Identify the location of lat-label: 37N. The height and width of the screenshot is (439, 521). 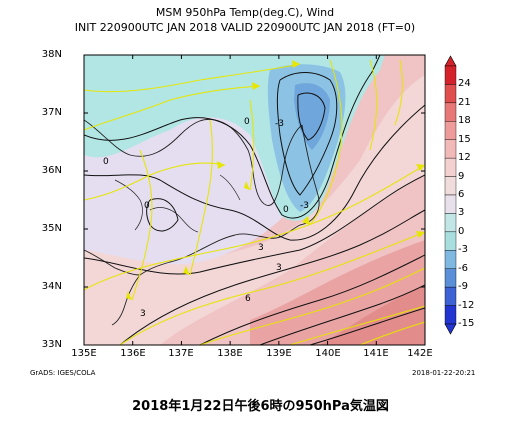
(51, 112).